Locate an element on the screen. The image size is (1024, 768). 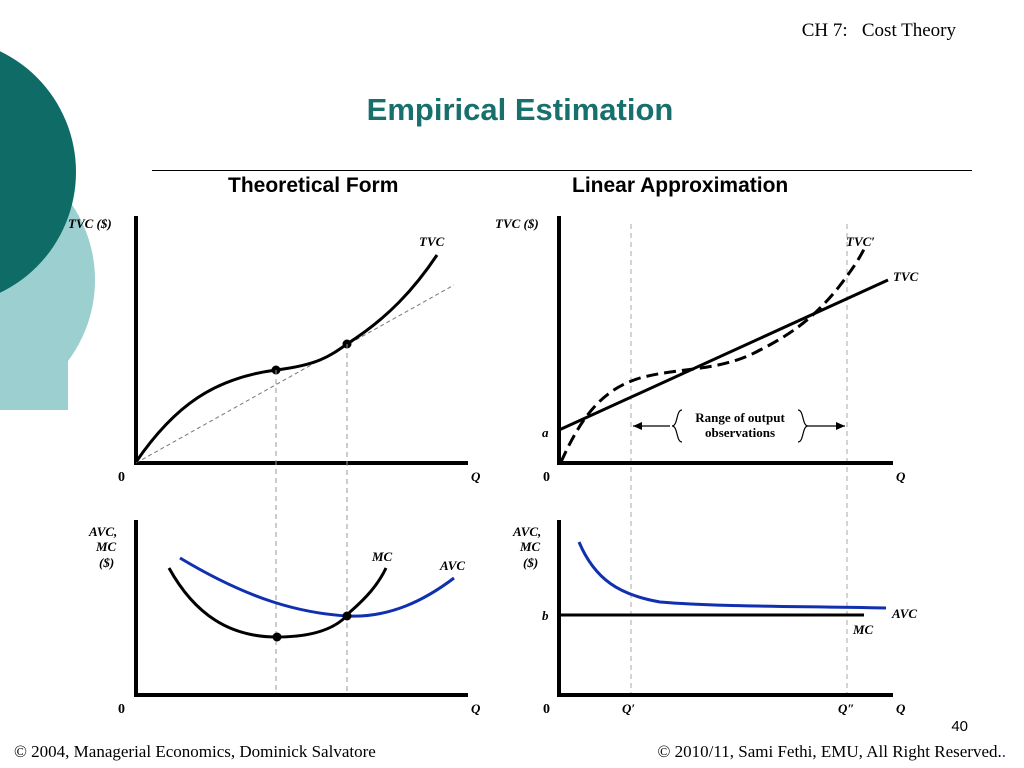
range-bracket: Range of output observations is located at coordinates (739, 426).